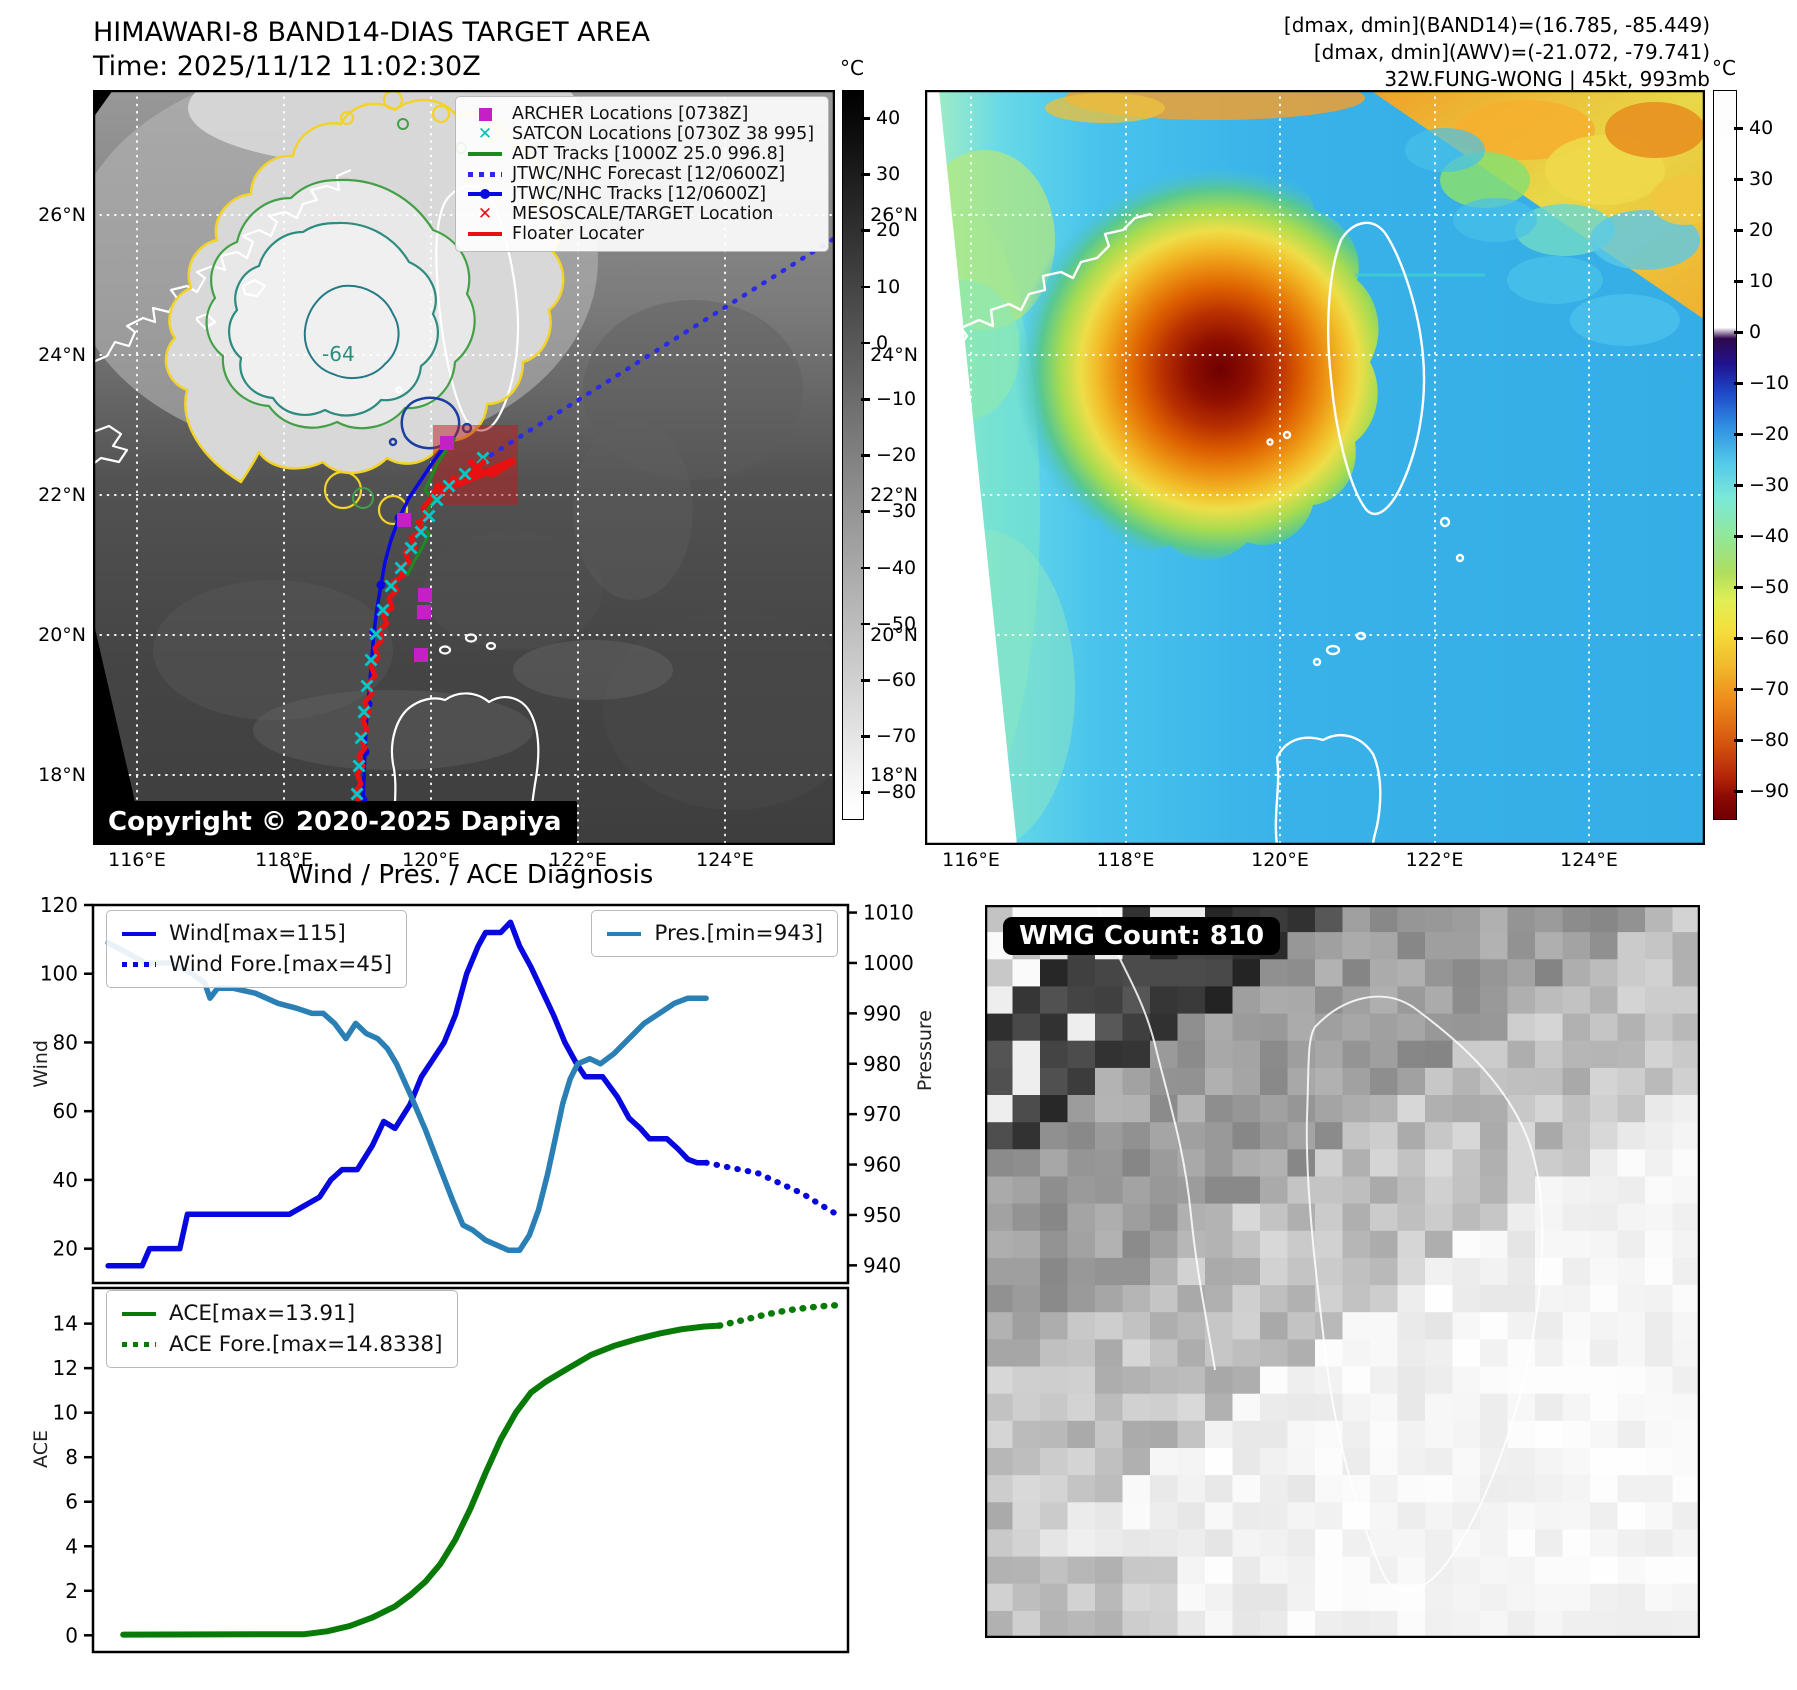 This screenshot has height=1690, width=1797. I want to click on lat-tick: 20°N, so click(894, 635).